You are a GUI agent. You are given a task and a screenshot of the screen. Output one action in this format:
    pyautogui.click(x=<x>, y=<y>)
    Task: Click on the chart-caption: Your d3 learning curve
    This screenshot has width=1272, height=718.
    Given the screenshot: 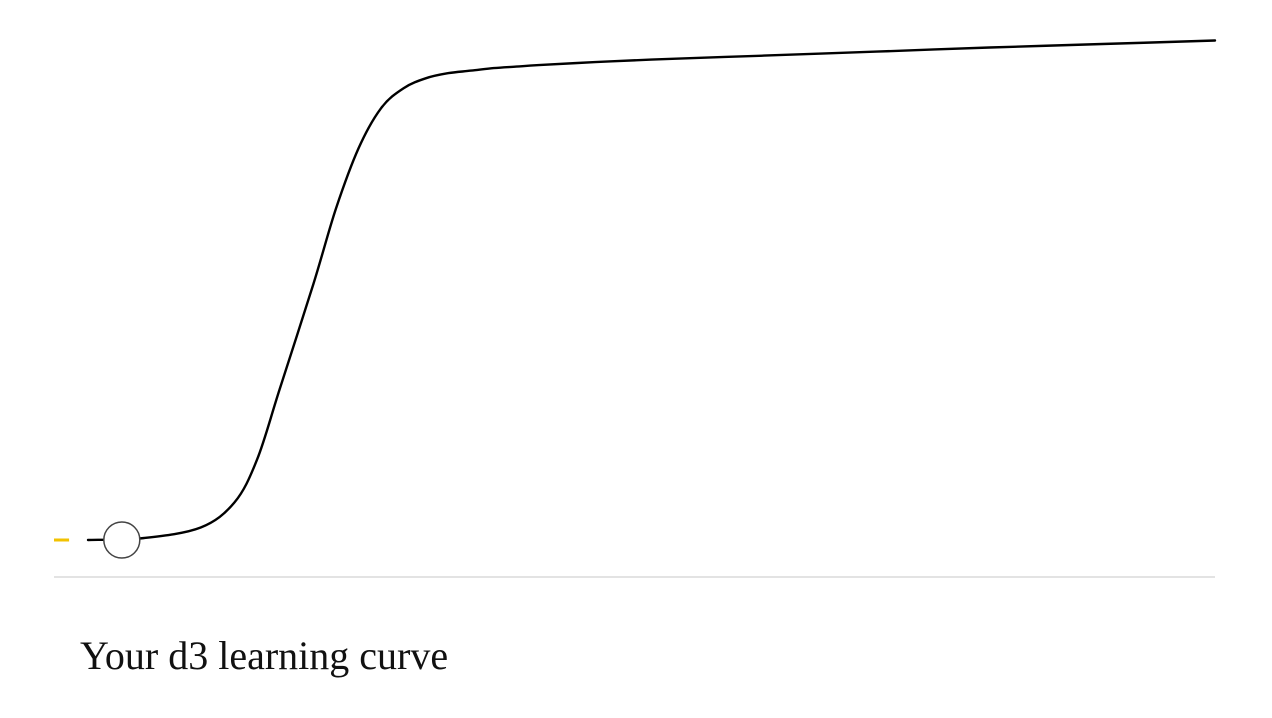 What is the action you would take?
    pyautogui.click(x=264, y=655)
    